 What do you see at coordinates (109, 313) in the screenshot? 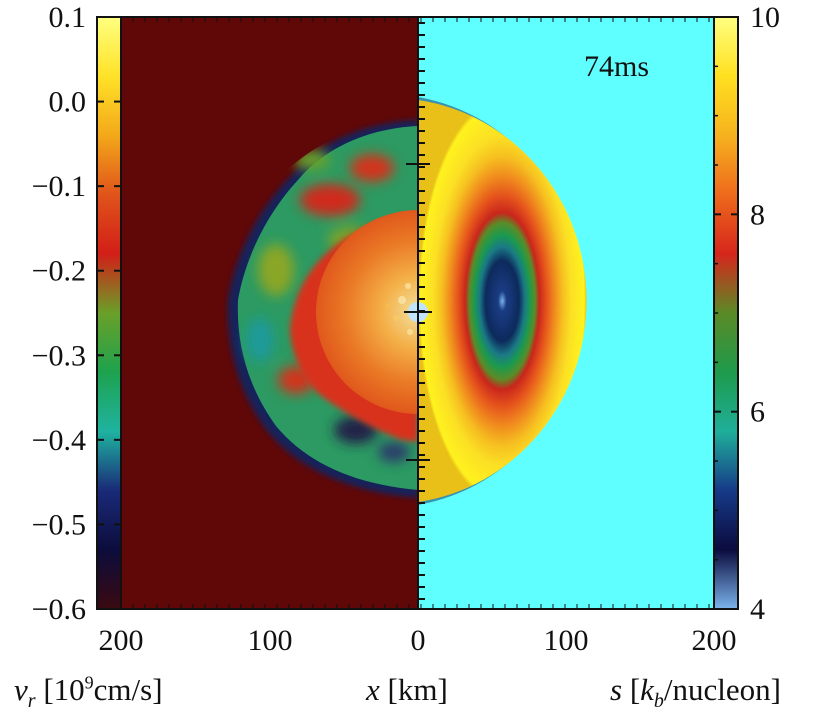
I see `vr-colorbar` at bounding box center [109, 313].